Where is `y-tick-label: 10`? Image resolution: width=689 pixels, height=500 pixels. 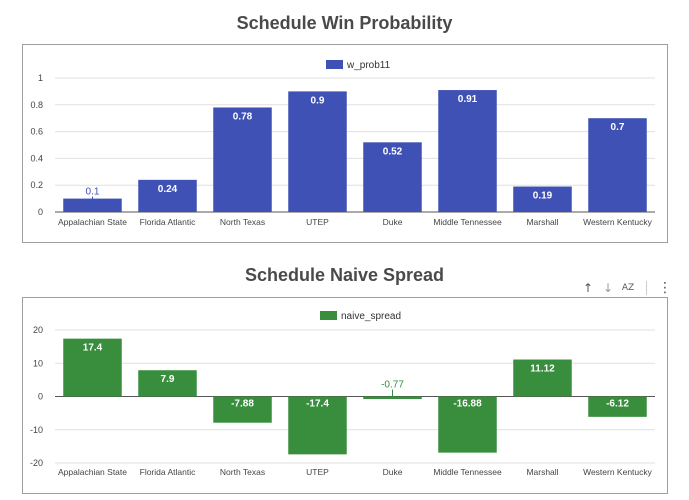 y-tick-label: 10 is located at coordinates (38, 363).